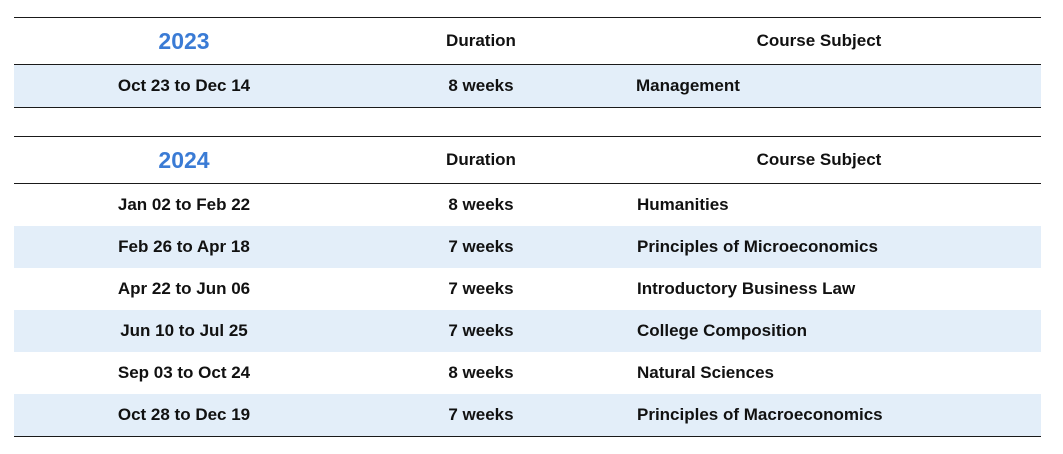 This screenshot has height=454, width=1063. I want to click on session-dates: Jun 10 to Jul 25, so click(184, 330).